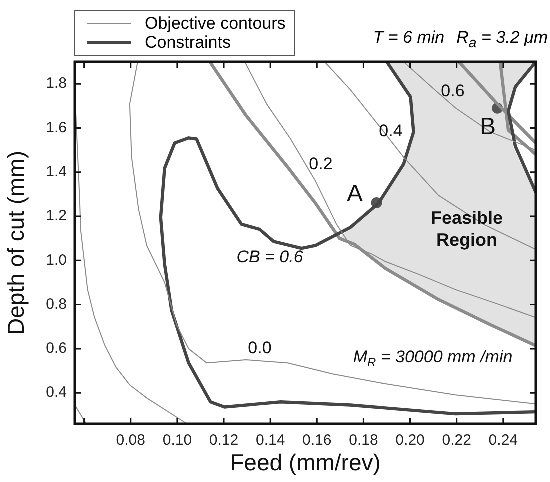 The width and height of the screenshot is (550, 482). I want to click on text: R$_{a}$ = 3.2 μm, so click(502, 40).